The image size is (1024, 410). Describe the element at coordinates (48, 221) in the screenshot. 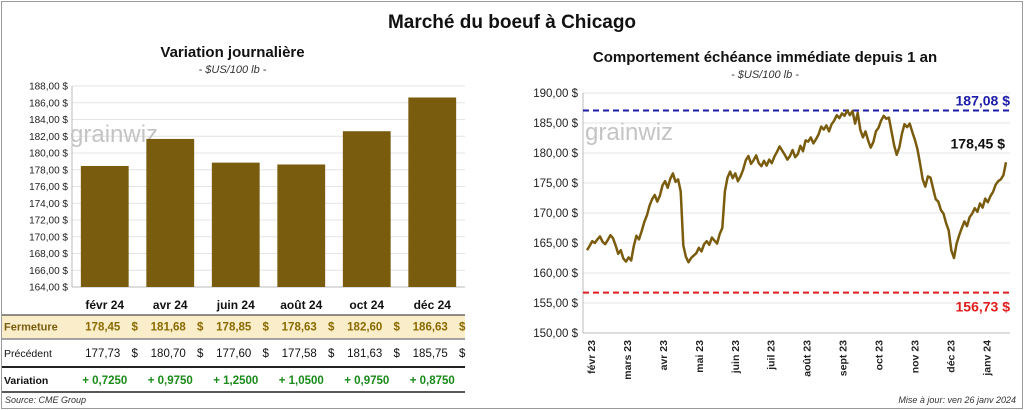

I see `bar-y-tick-label: 172,00 $` at that location.